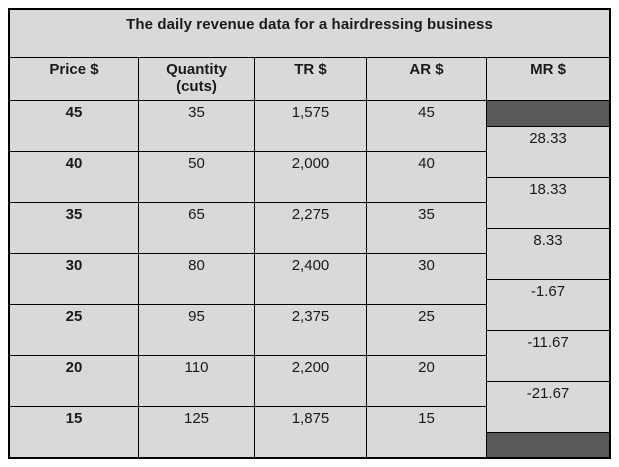 The image size is (619, 467). I want to click on tr-cell: 2,200, so click(310, 381).